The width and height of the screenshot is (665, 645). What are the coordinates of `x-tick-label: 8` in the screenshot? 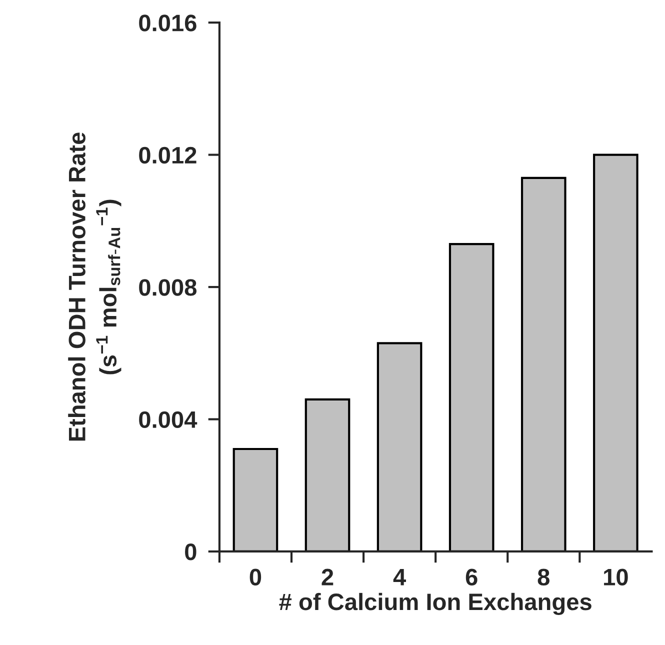 It's located at (544, 577).